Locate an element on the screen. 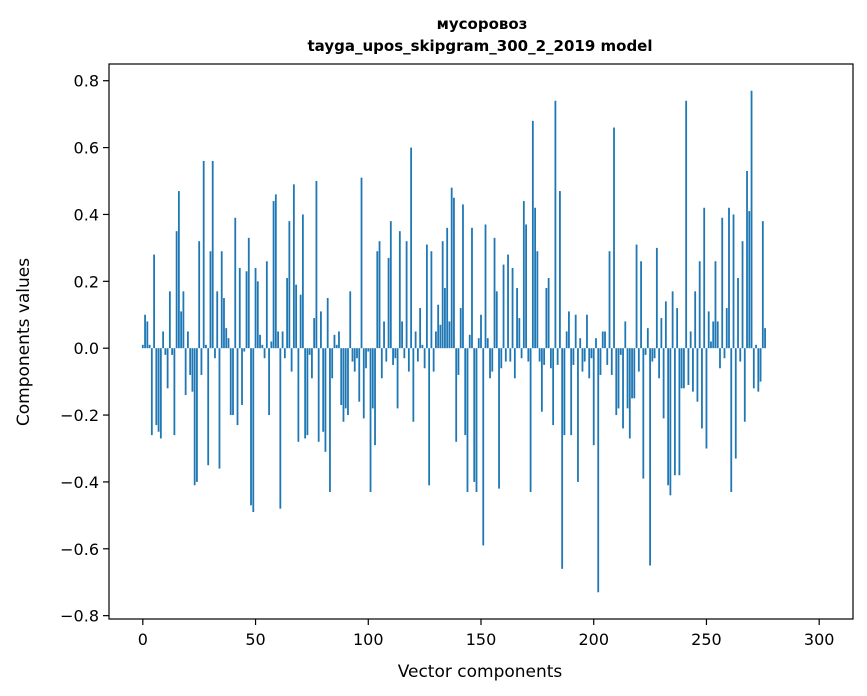 This screenshot has width=867, height=696. x-axis-ticks: 0 50 100 150 200 250 300 is located at coordinates (486, 634).